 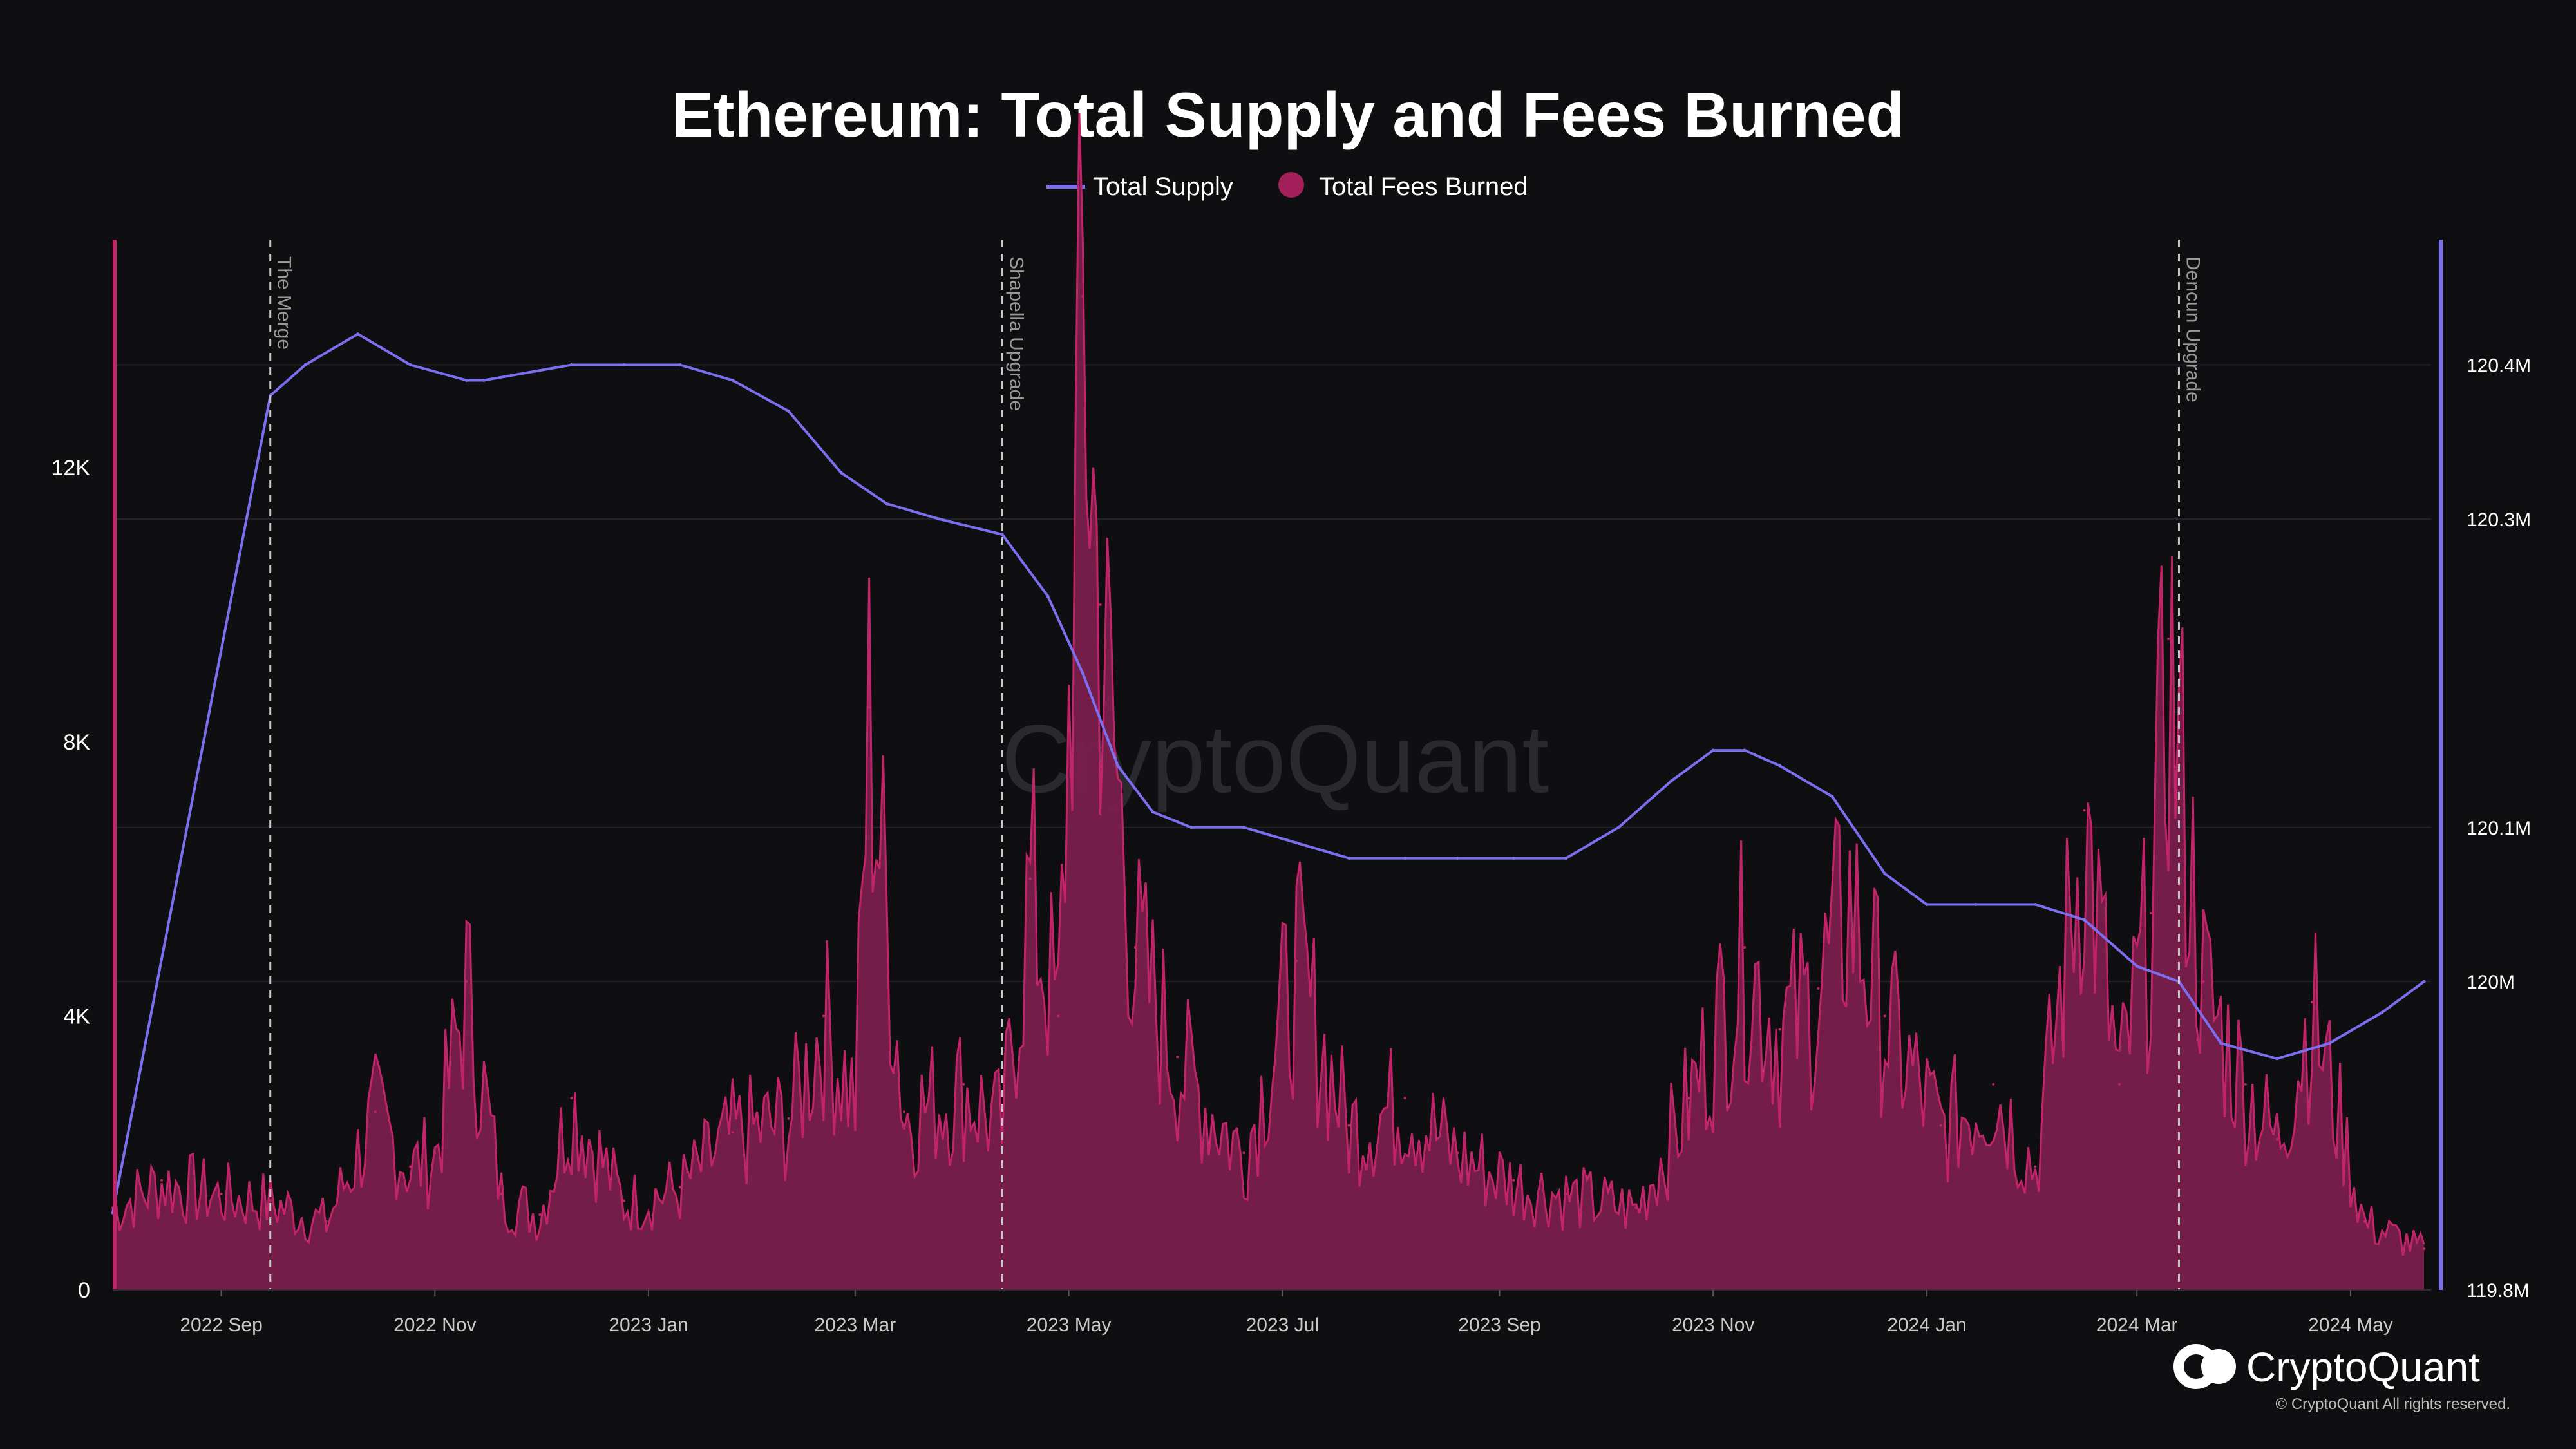 I want to click on x-tick-label: 2024 Mar, so click(x=2137, y=1325).